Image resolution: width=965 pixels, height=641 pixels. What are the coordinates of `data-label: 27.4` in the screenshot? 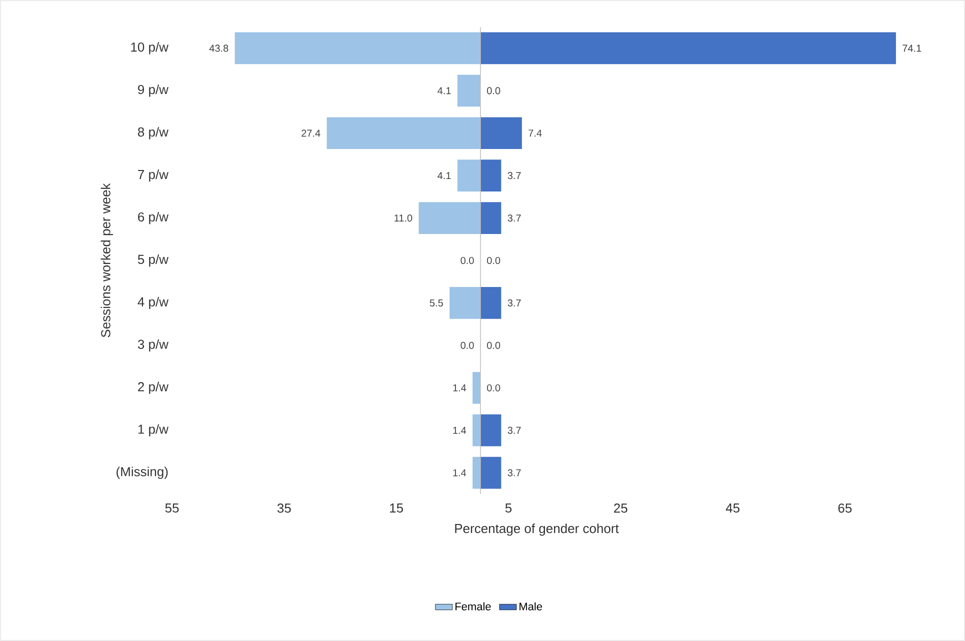 It's located at (311, 133).